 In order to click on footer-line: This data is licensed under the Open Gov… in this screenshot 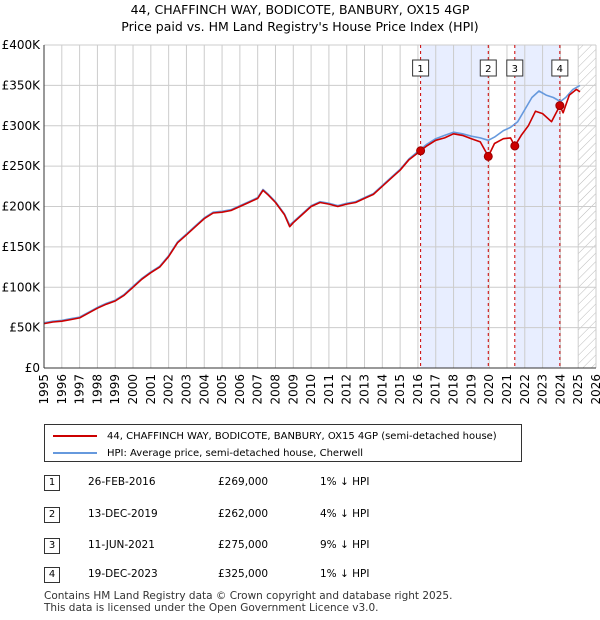, I will do `click(211, 608)`.